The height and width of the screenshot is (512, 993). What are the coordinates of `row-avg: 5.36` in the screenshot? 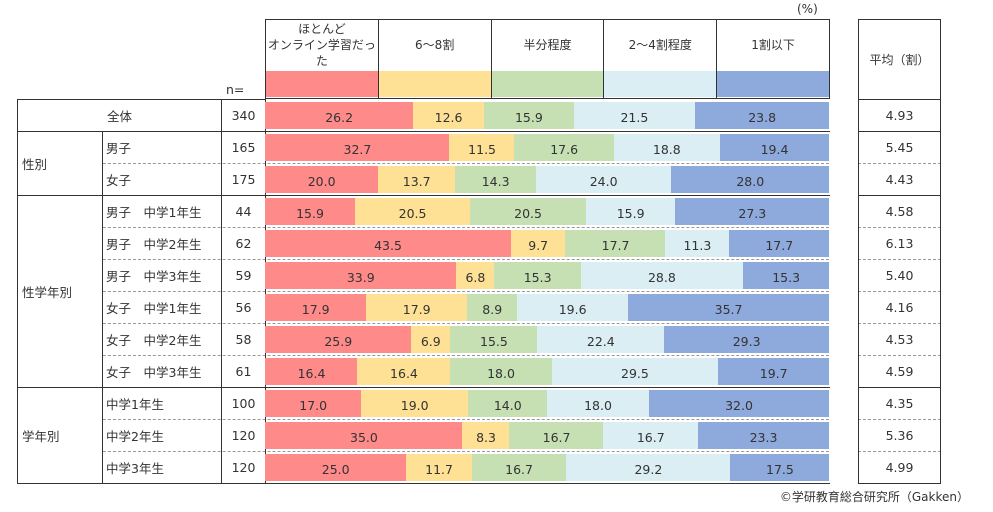 It's located at (899, 435).